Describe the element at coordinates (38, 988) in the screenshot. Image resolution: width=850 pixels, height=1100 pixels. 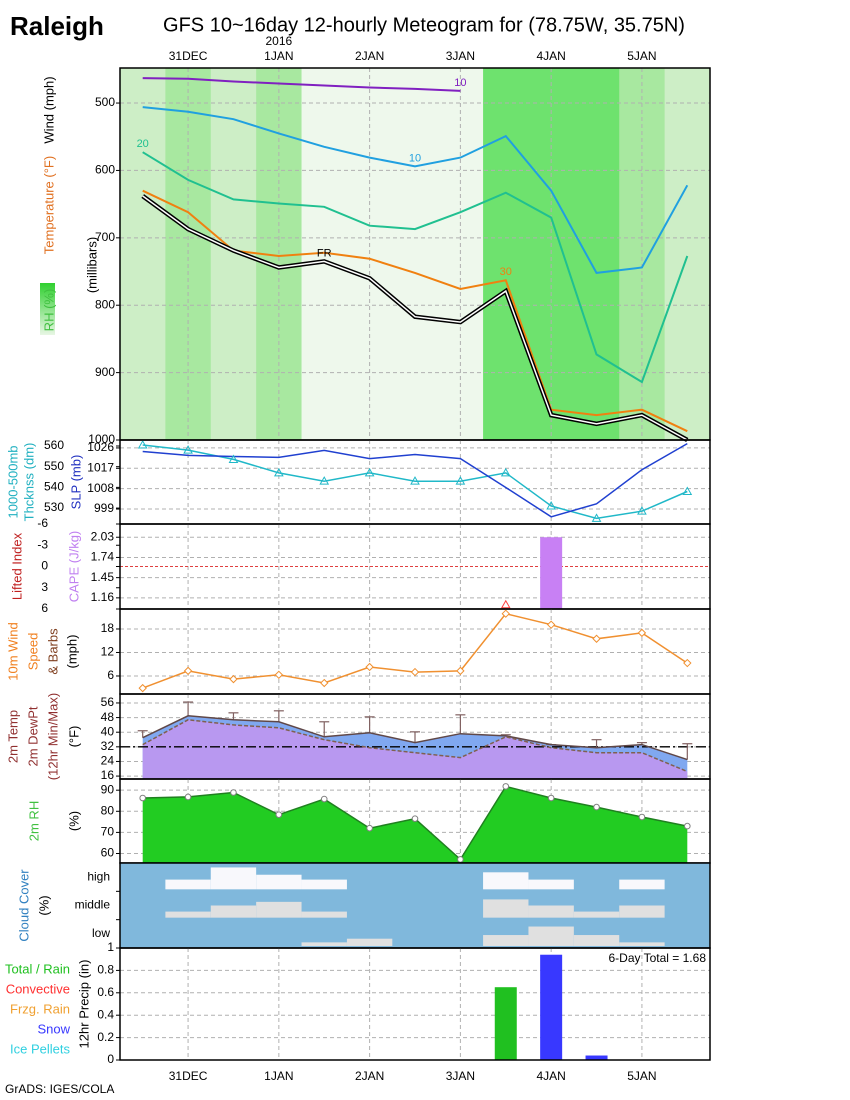
I see `legend-entry: Convective` at that location.